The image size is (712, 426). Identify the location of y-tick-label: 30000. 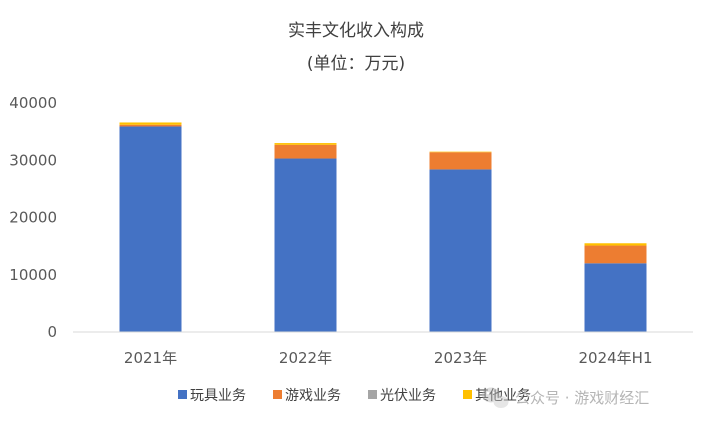
(33, 160).